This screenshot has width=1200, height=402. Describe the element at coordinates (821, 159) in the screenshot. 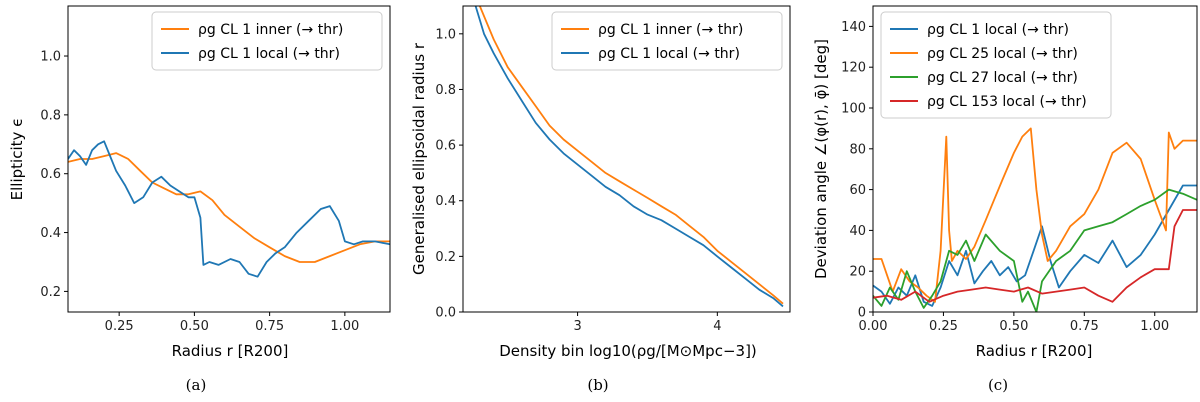

I see `y-axis-label: Deviation angle ∠(φ(r), φ̄) [deg]` at that location.